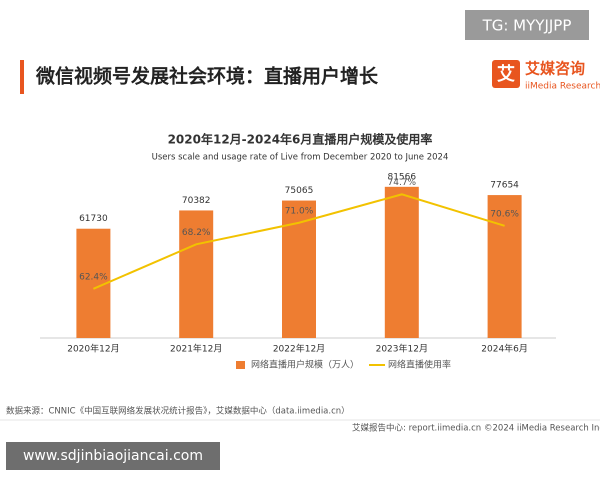 The height and width of the screenshot is (480, 600). I want to click on badge-bg, so click(527, 25).